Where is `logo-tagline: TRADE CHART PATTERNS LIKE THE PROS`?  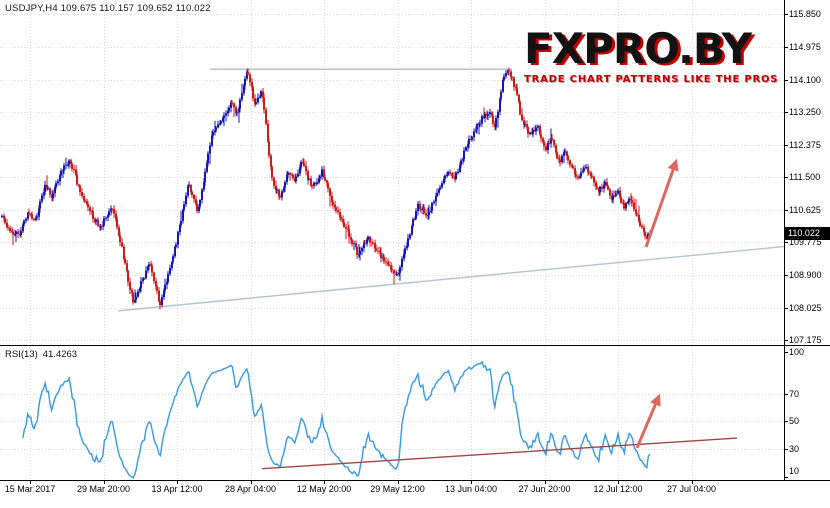 logo-tagline: TRADE CHART PATTERNS LIKE THE PROS is located at coordinates (651, 80).